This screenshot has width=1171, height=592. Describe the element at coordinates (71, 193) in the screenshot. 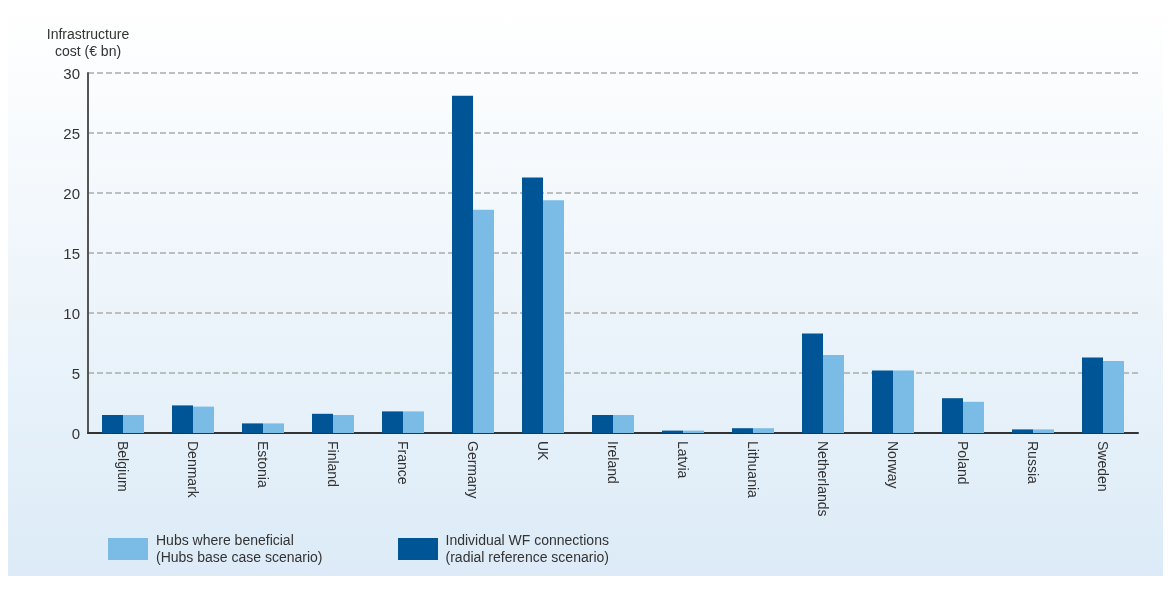

I see `y-tick-label: 20` at that location.